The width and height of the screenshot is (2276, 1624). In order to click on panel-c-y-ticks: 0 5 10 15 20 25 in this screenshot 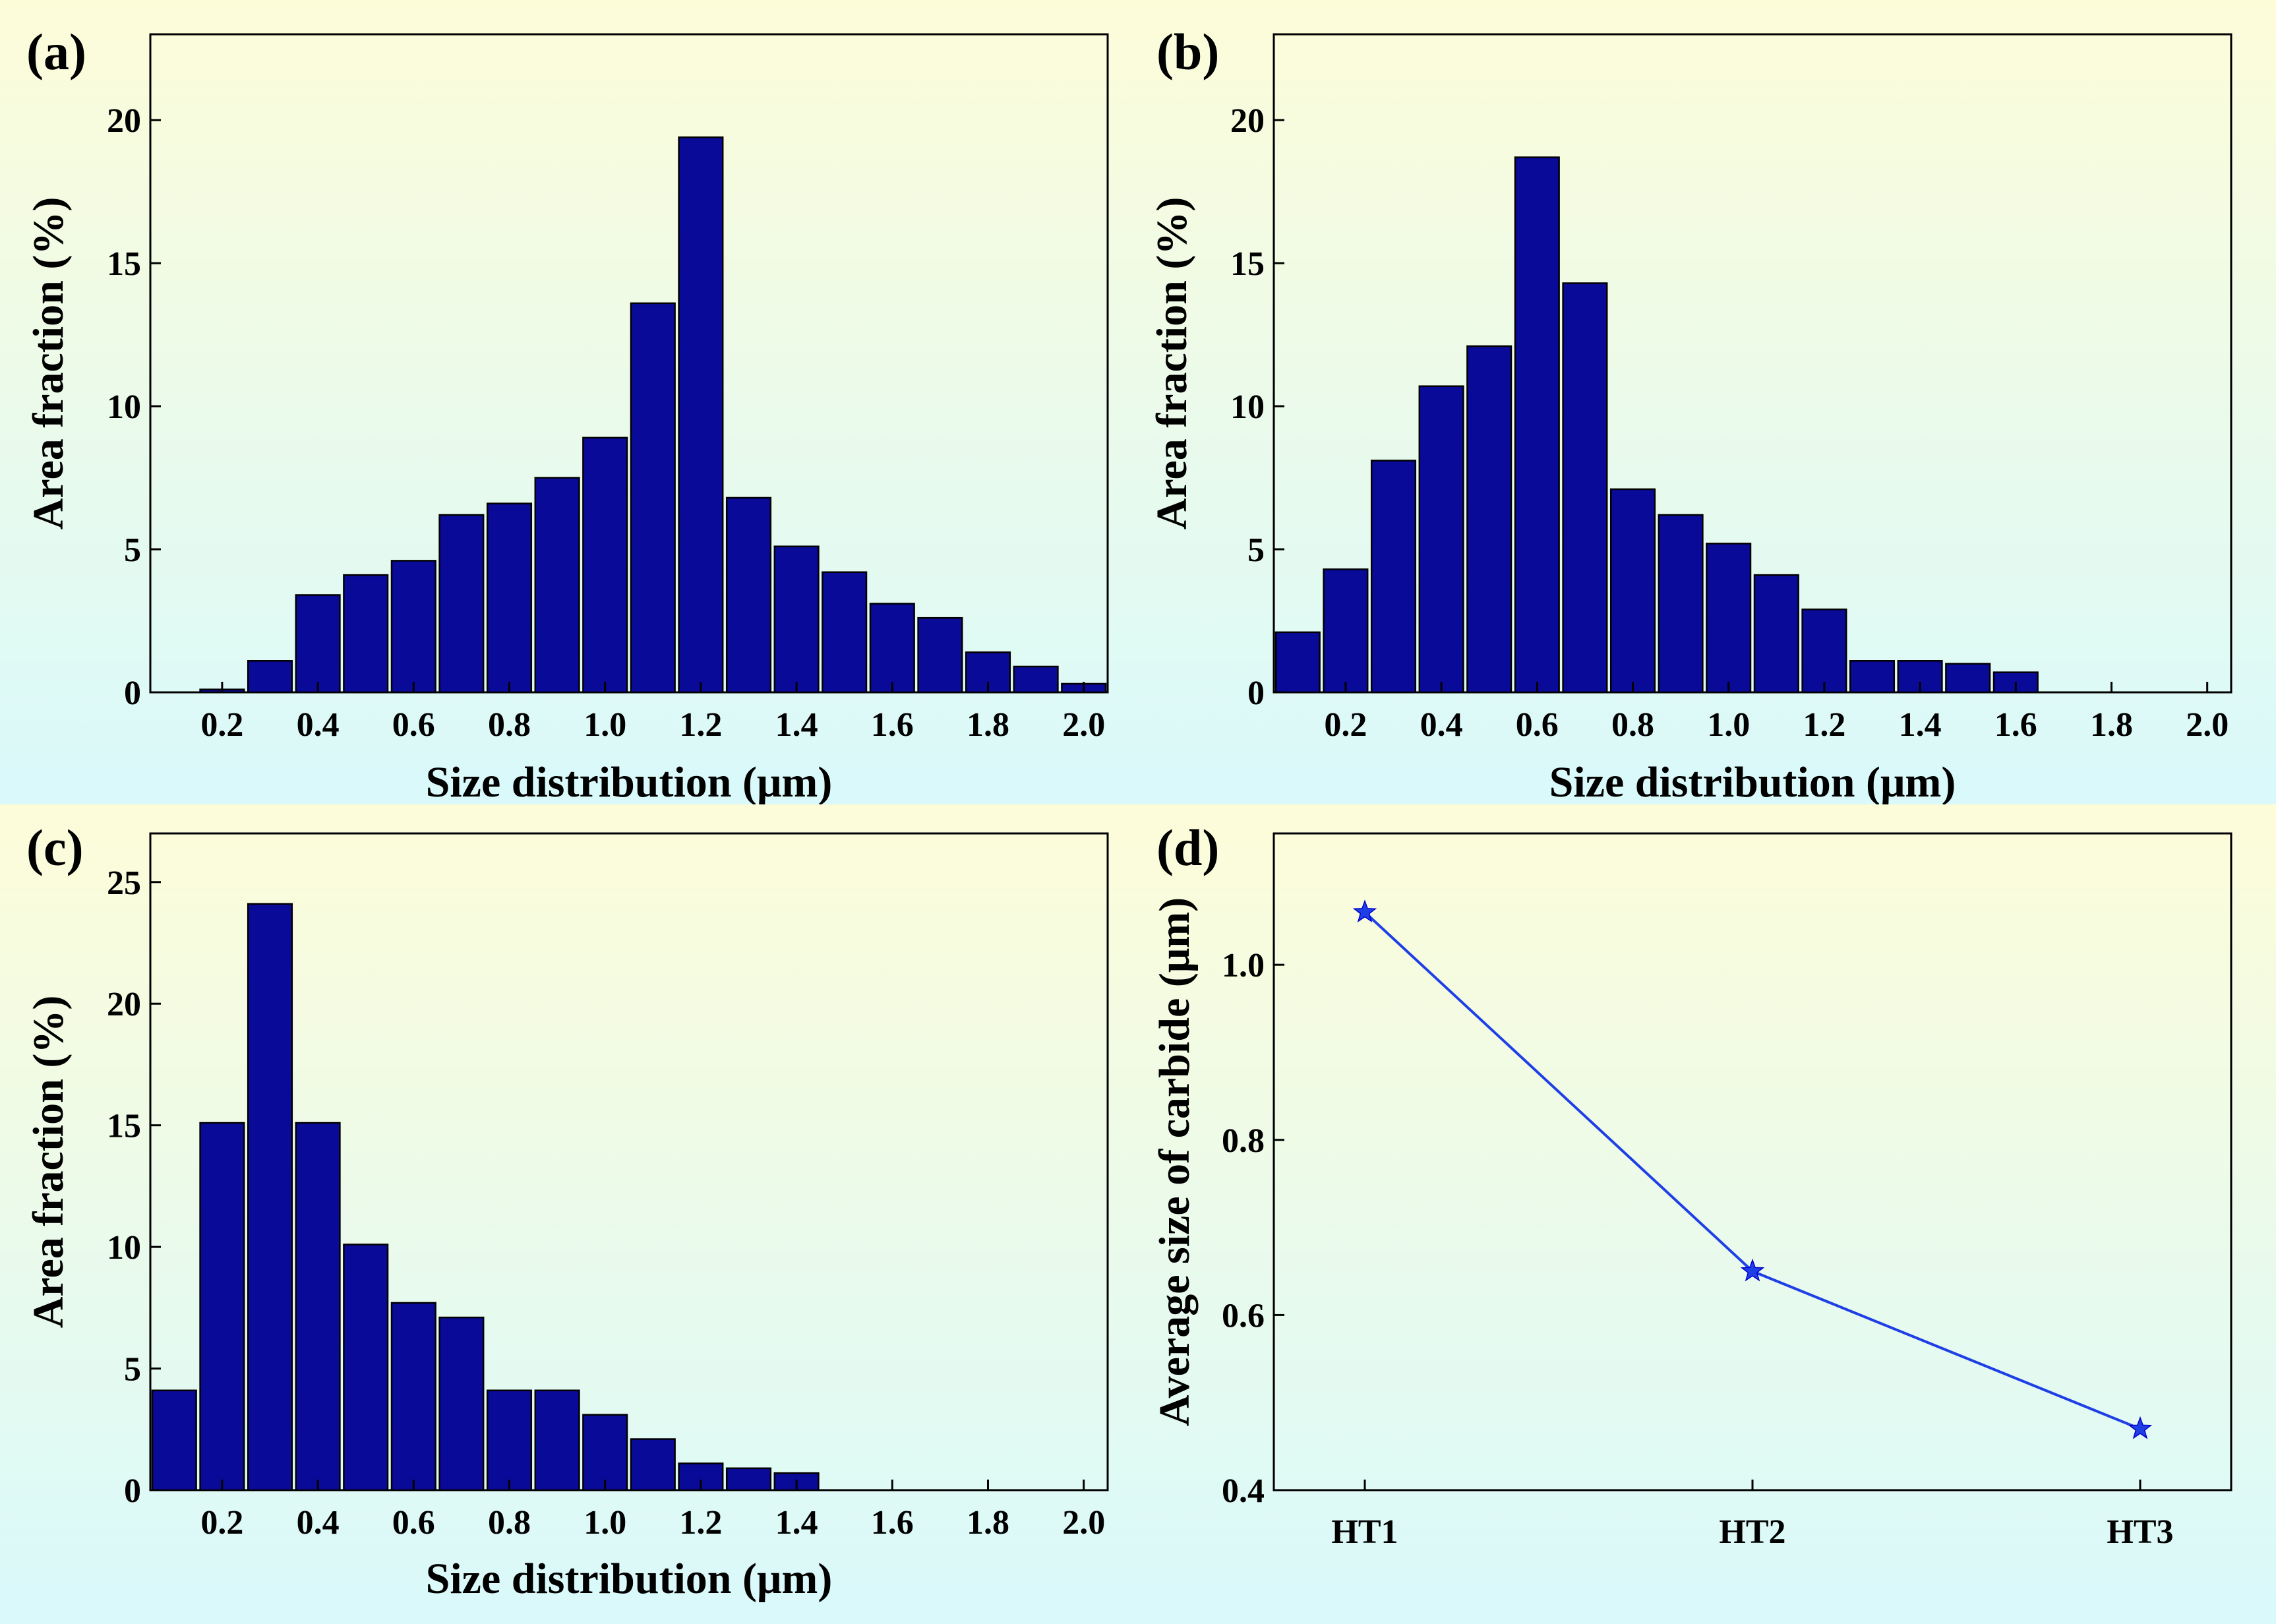, I will do `click(134, 1187)`.